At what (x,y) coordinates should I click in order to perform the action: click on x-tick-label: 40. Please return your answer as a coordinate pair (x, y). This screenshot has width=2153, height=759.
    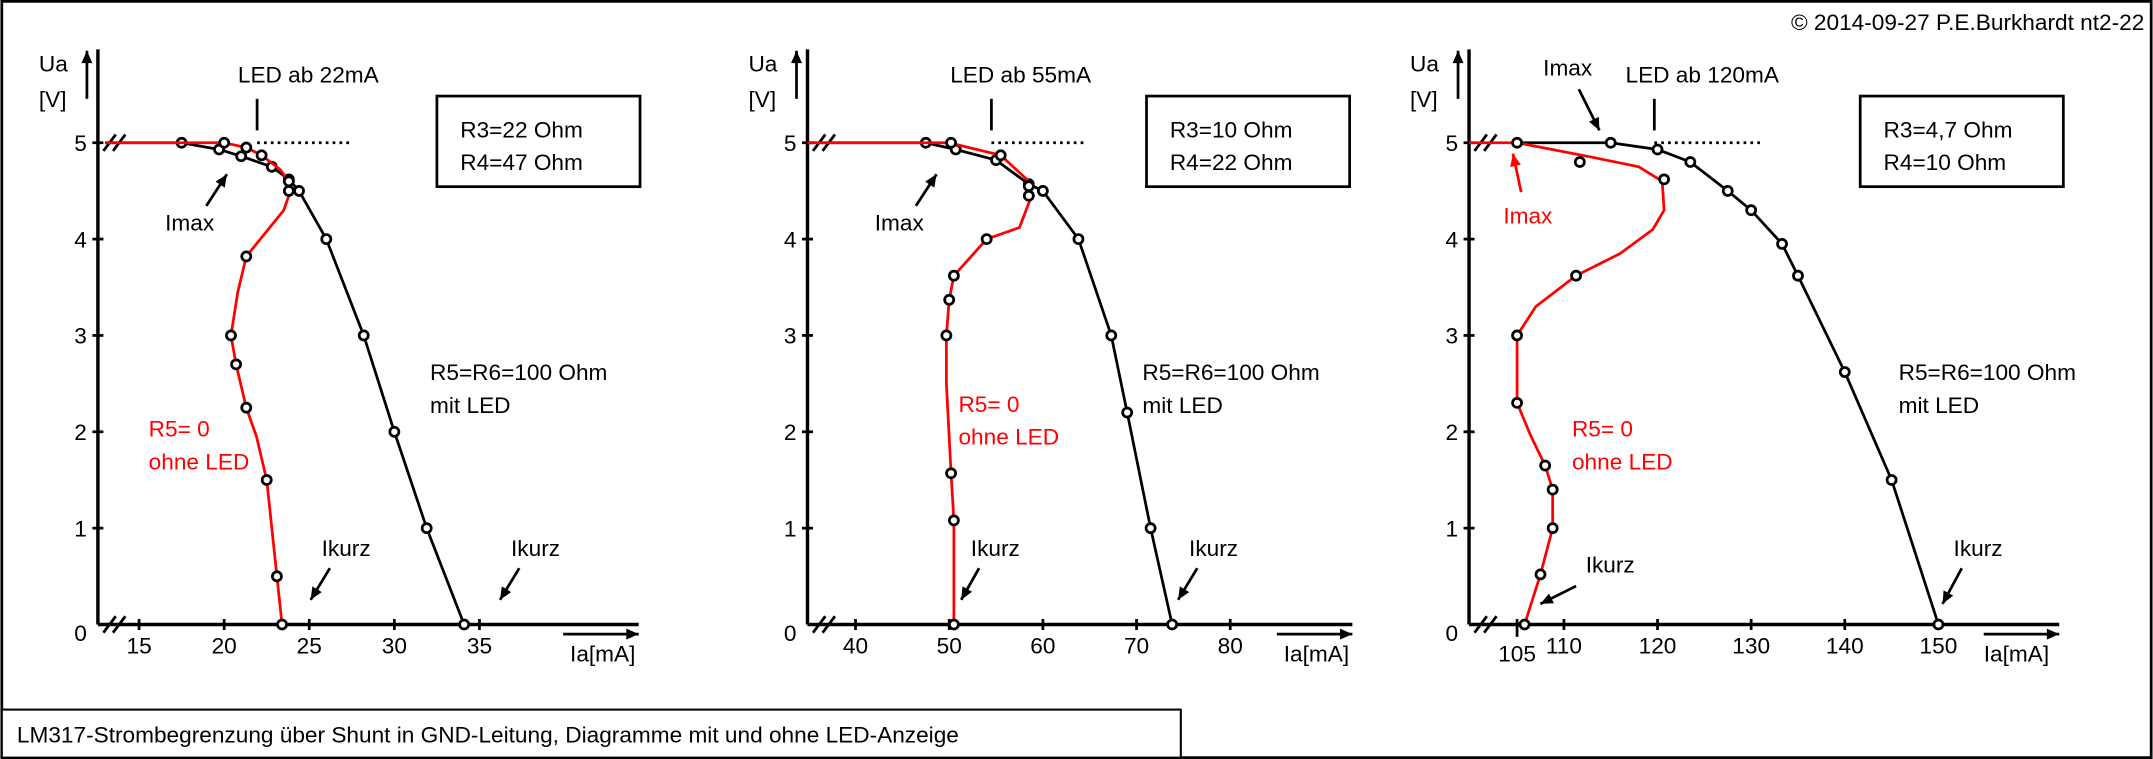
    Looking at the image, I should click on (855, 645).